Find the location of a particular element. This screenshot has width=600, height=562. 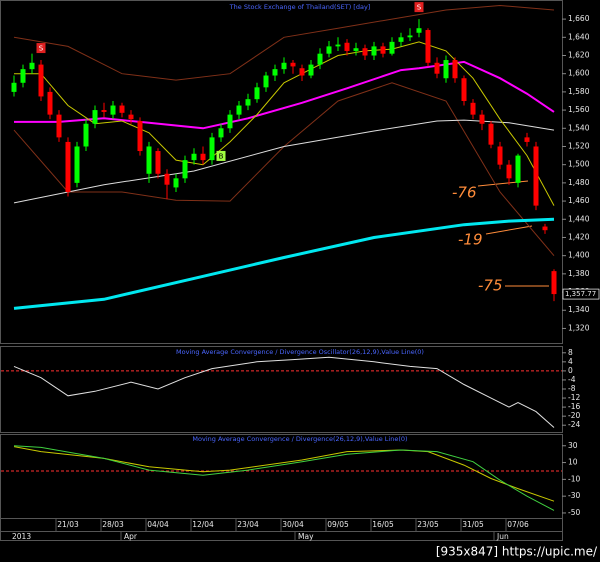

annotation: -76 is located at coordinates (464, 193).